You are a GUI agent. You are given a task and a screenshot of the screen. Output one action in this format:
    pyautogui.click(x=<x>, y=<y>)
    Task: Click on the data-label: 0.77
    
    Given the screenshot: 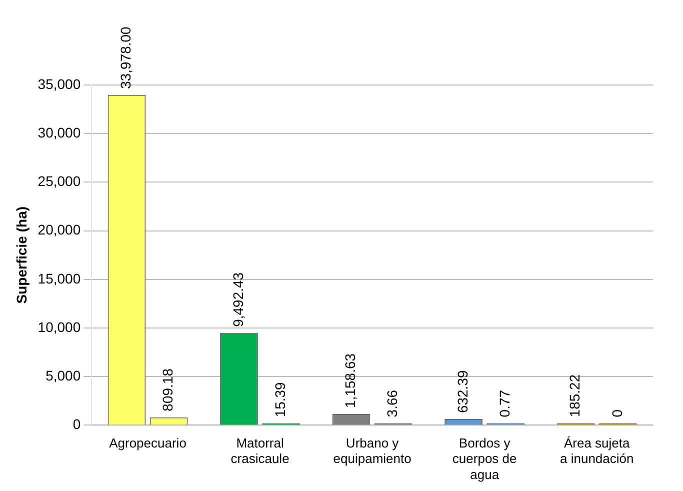 What is the action you would take?
    pyautogui.click(x=504, y=404)
    